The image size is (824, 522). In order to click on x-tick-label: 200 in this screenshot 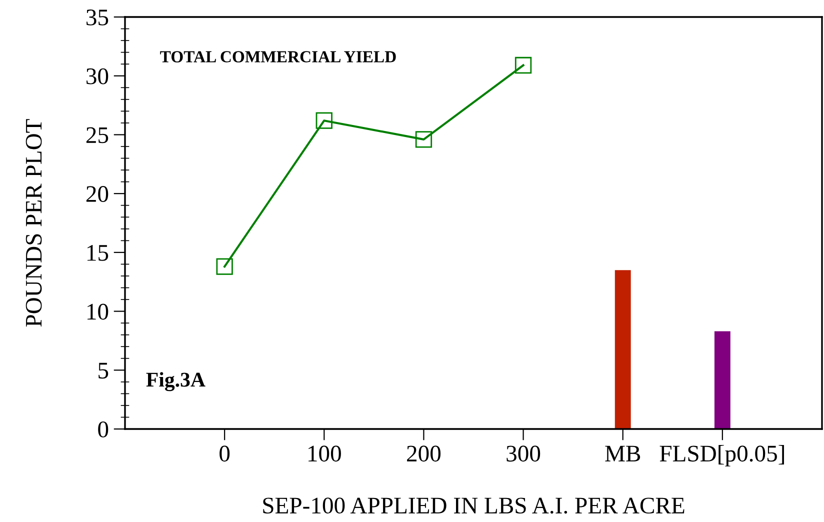, I will do `click(424, 454)`.